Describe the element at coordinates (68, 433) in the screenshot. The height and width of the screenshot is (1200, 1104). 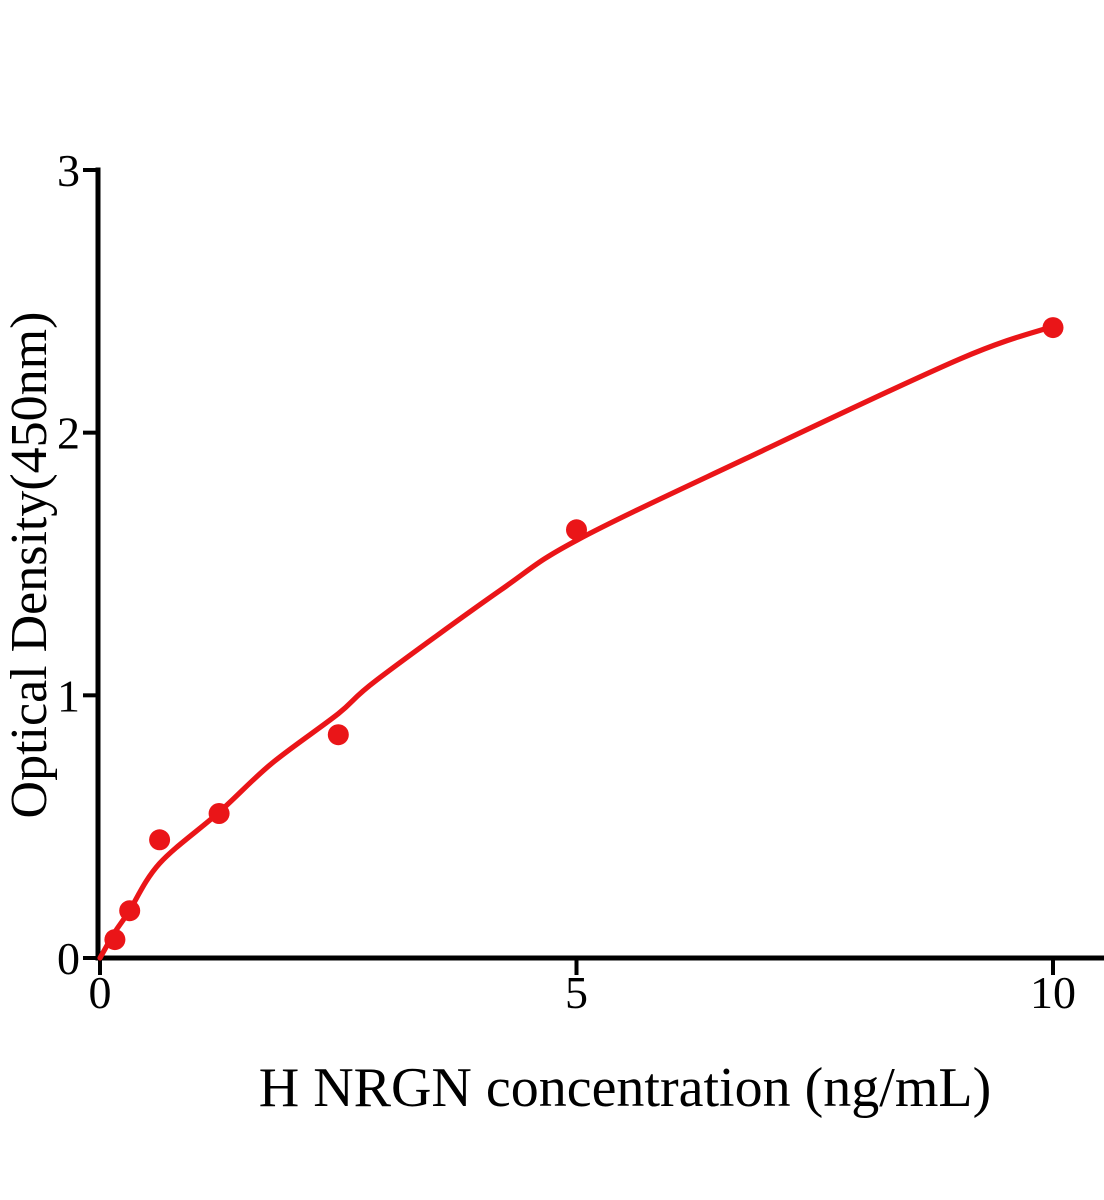
I see `y-tick-label: 2` at that location.